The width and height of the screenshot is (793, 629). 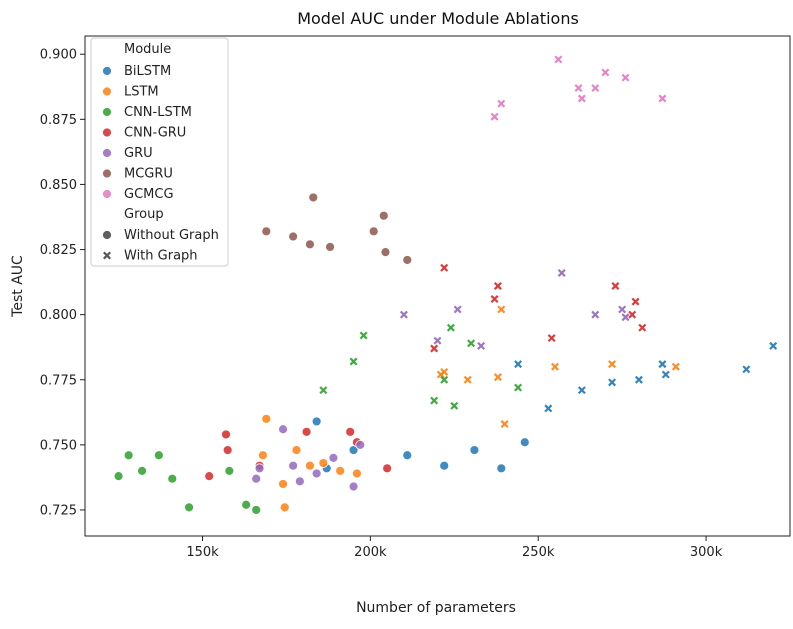 I want to click on legend-group-label: With Graph, so click(x=161, y=256).